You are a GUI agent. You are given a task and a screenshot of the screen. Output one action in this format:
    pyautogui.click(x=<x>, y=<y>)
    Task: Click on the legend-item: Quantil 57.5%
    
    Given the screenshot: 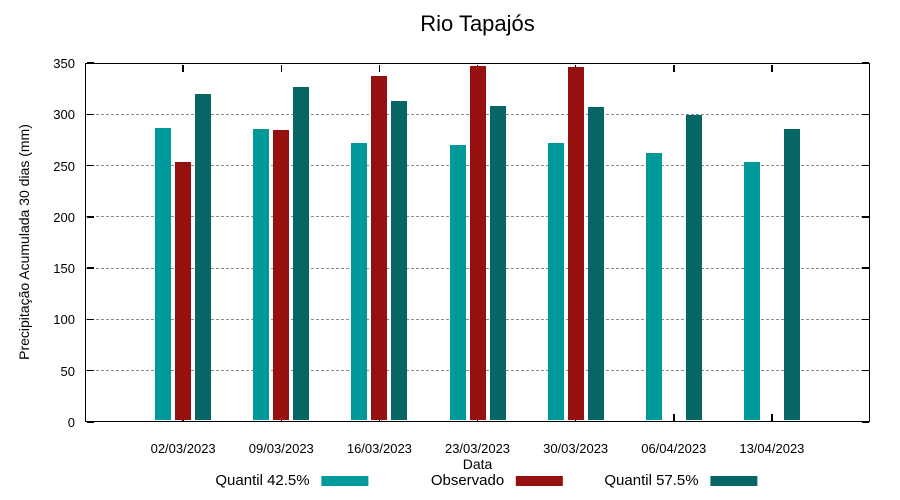 What is the action you would take?
    pyautogui.click(x=681, y=480)
    